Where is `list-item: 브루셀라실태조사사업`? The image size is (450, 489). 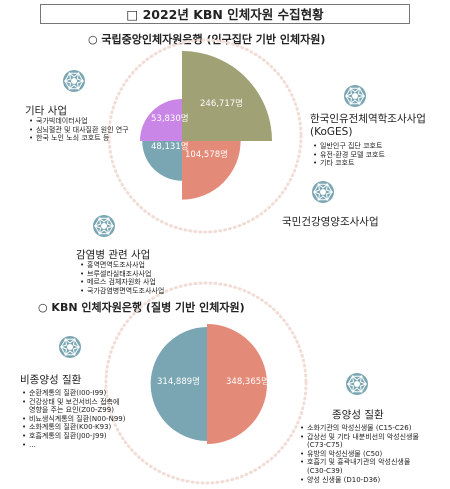 list-item: 브루셀라실태조사사업 is located at coordinates (122, 274).